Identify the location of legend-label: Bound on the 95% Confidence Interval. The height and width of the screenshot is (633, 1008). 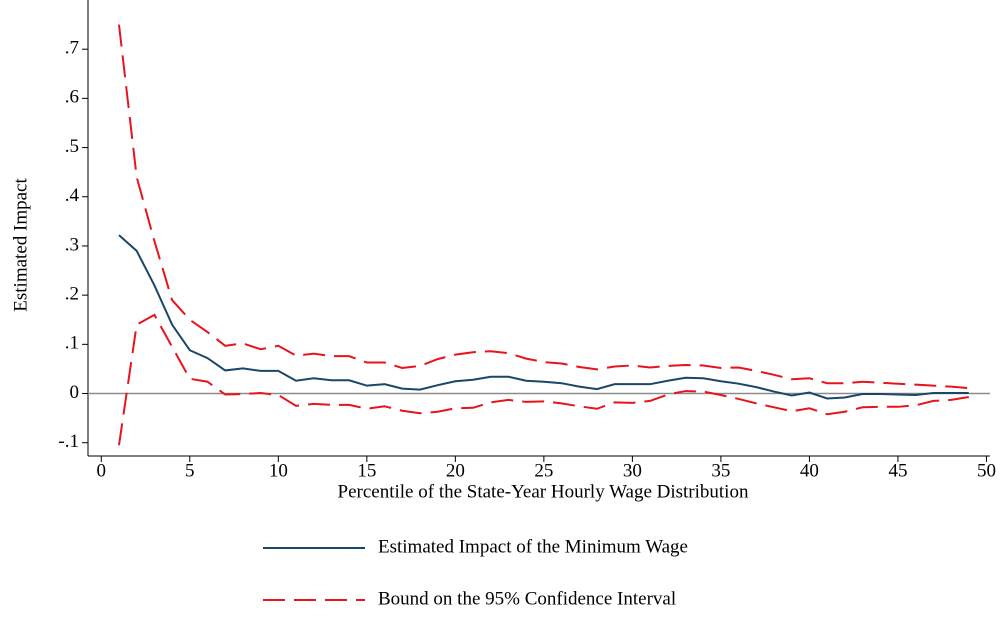
(527, 598).